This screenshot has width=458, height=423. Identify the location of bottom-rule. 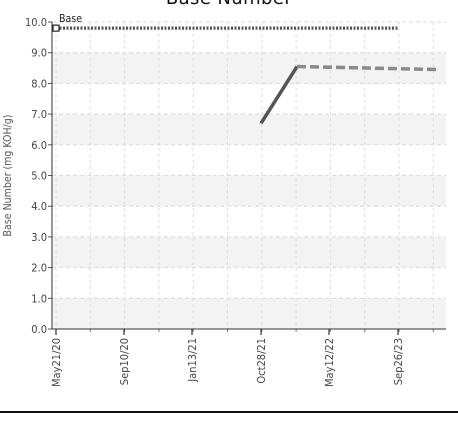
(229, 412).